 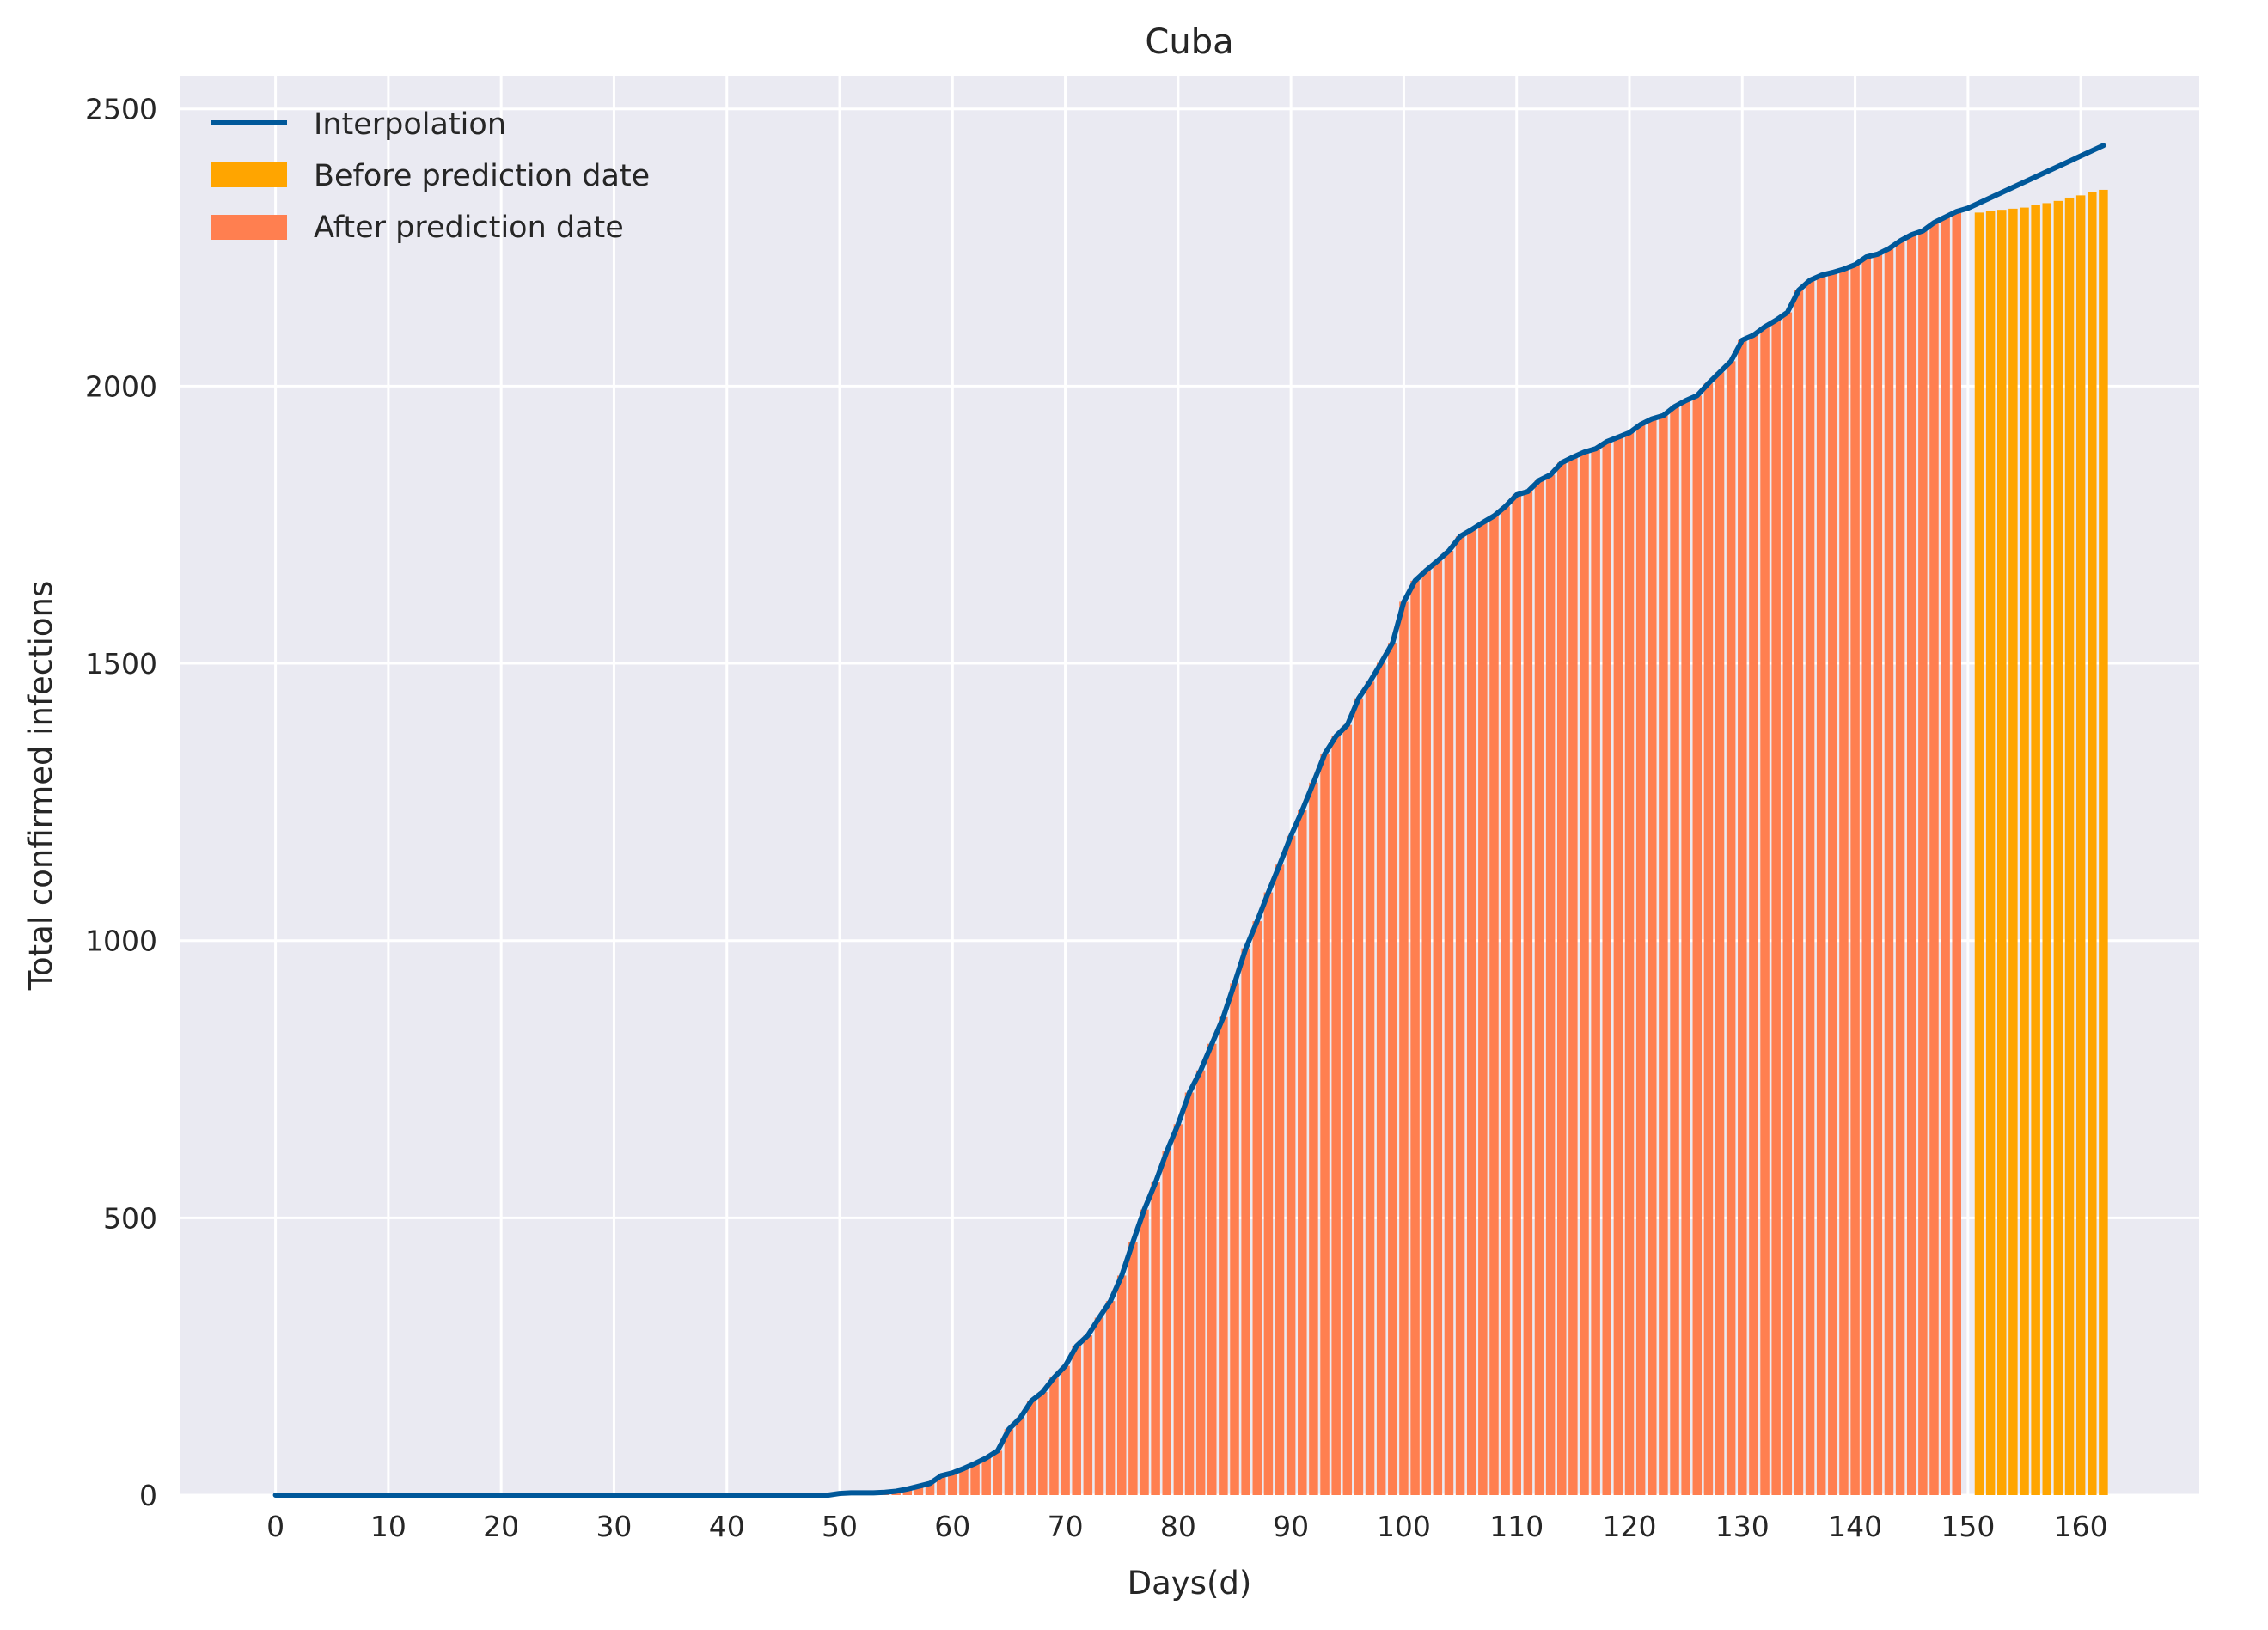 What do you see at coordinates (2081, 1526) in the screenshot?
I see `x-tick-label: 160` at bounding box center [2081, 1526].